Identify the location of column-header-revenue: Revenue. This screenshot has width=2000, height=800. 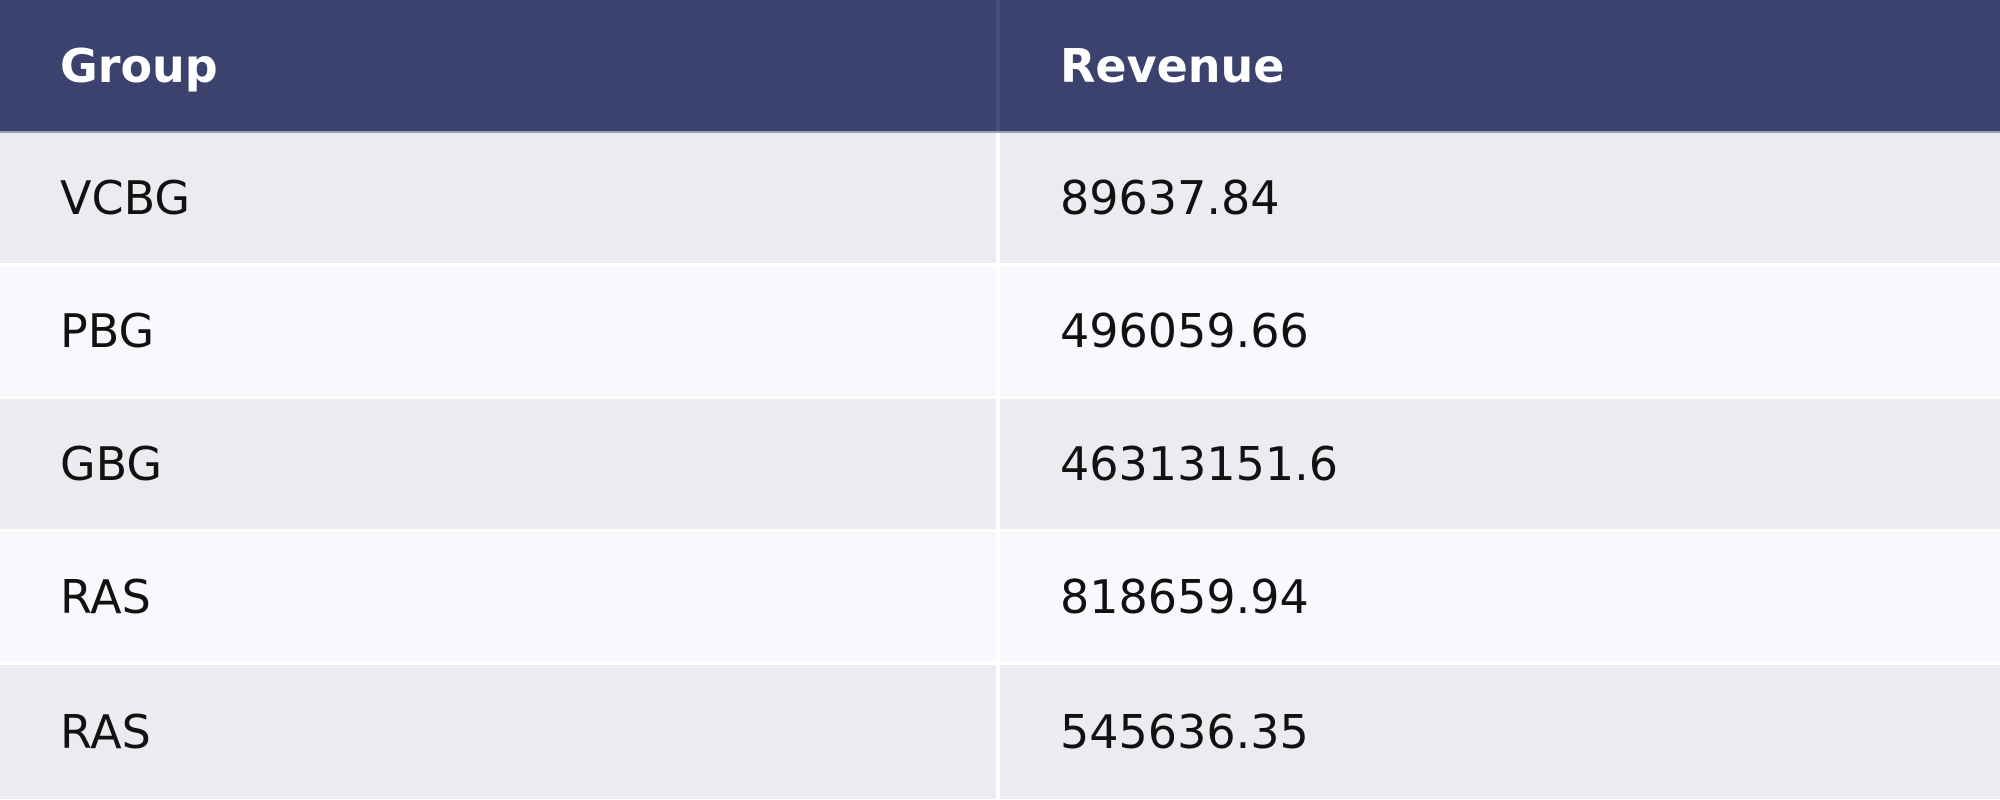
(1172, 65).